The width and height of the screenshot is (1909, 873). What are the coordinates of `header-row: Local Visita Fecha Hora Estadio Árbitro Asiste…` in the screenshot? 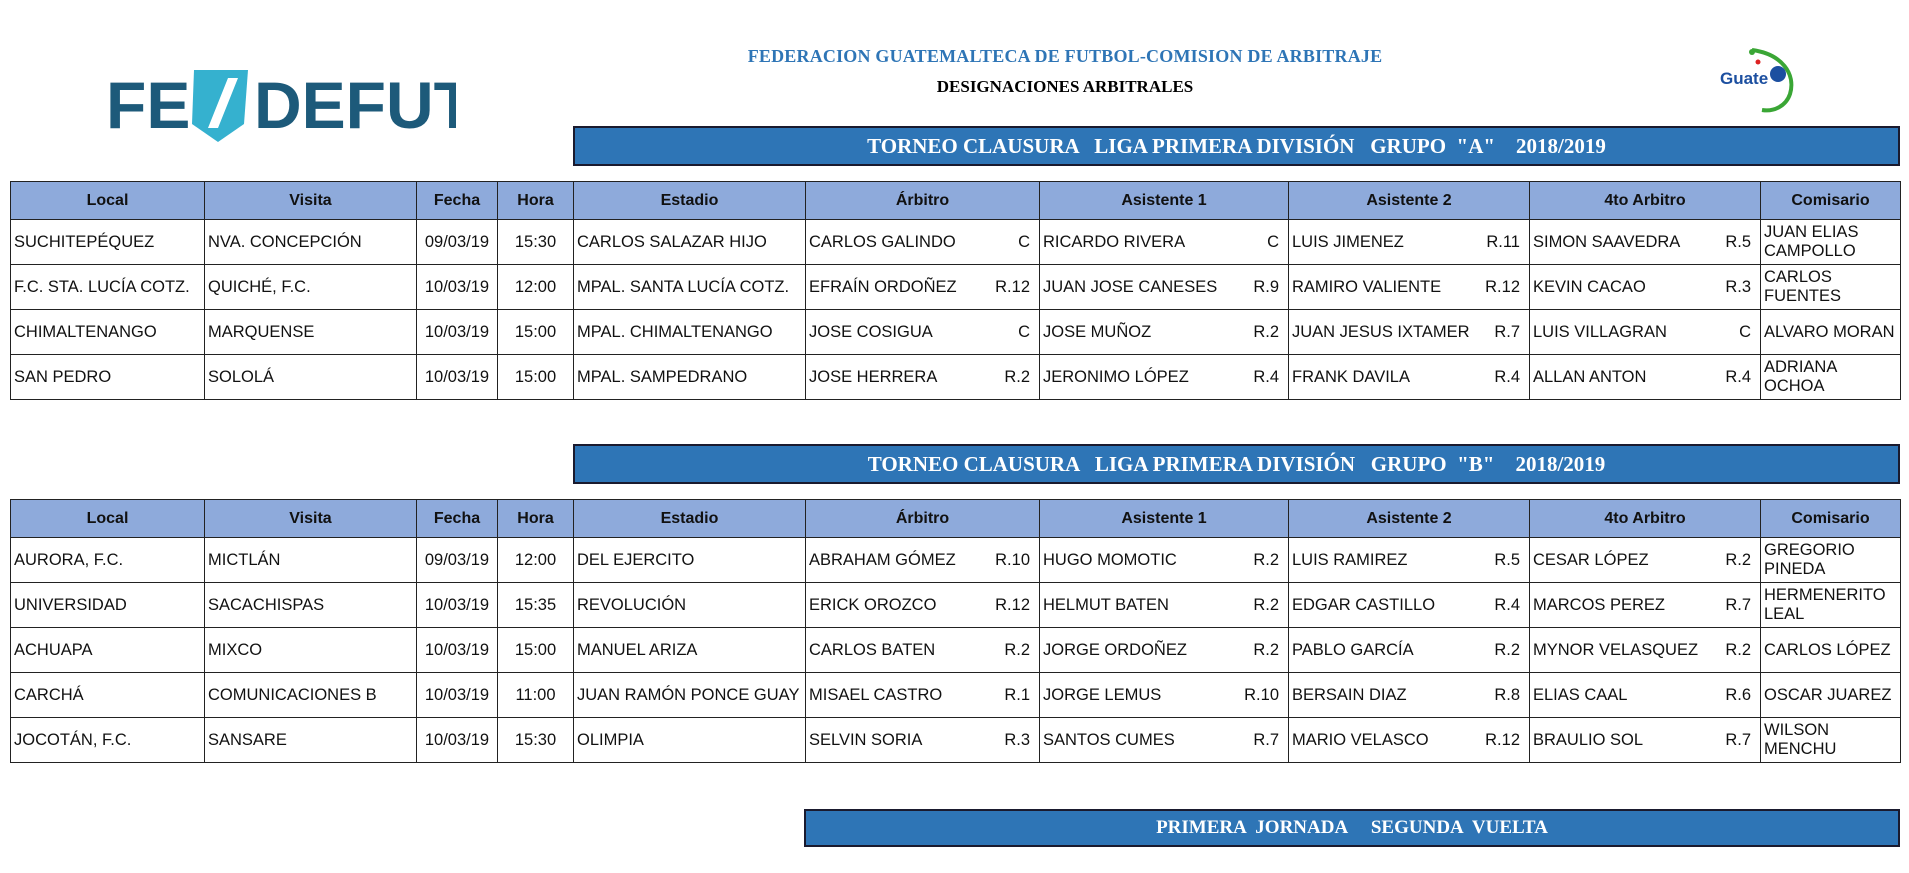 It's located at (955, 518).